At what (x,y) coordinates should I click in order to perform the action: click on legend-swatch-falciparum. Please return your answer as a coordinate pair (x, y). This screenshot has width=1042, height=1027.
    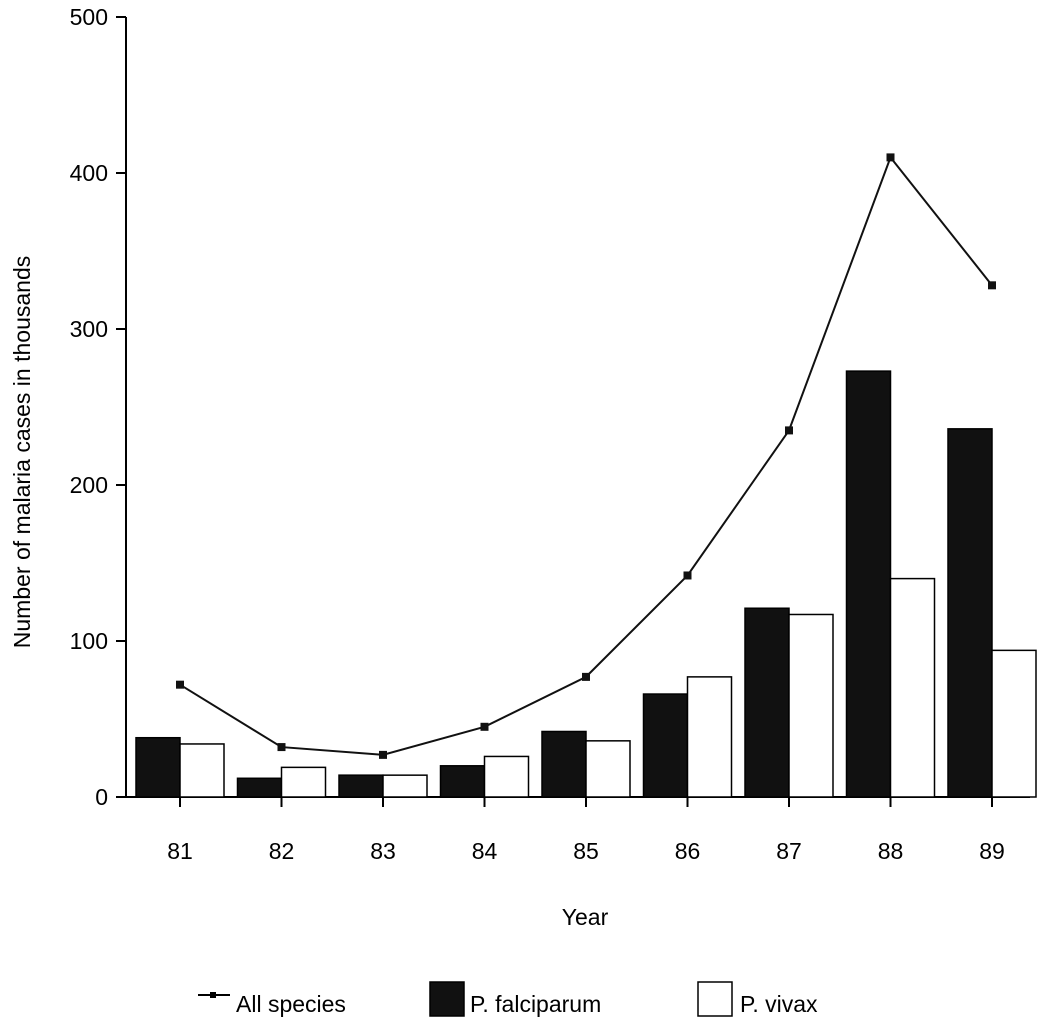
    Looking at the image, I should click on (447, 999).